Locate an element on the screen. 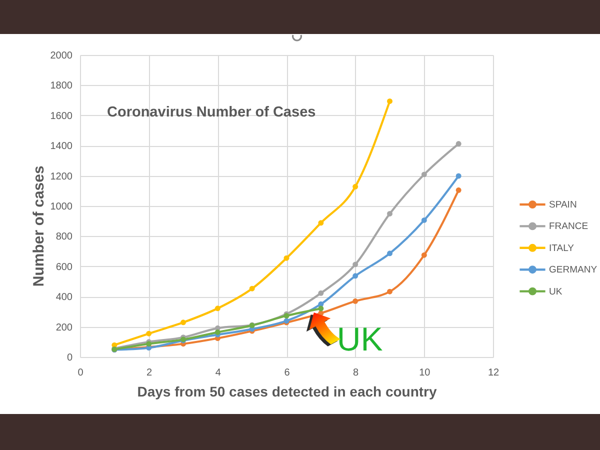  y-axis-title: Number of cases is located at coordinates (39, 226).